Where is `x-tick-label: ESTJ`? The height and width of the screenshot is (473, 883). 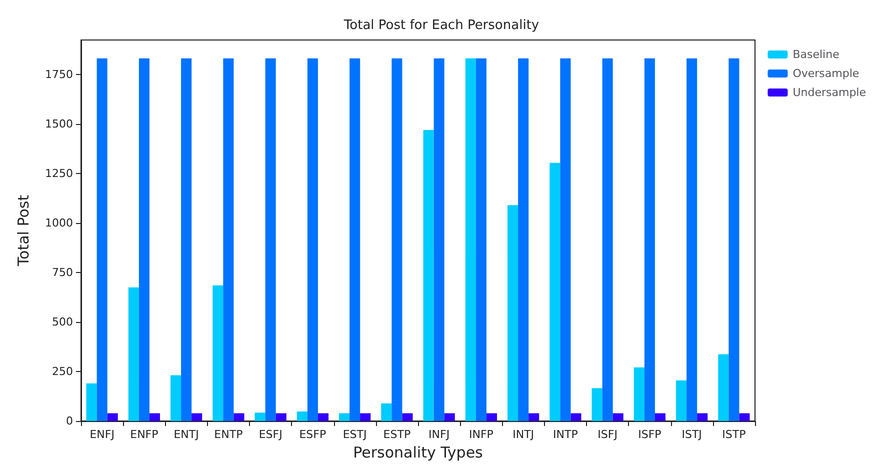 x-tick-label: ESTJ is located at coordinates (354, 434).